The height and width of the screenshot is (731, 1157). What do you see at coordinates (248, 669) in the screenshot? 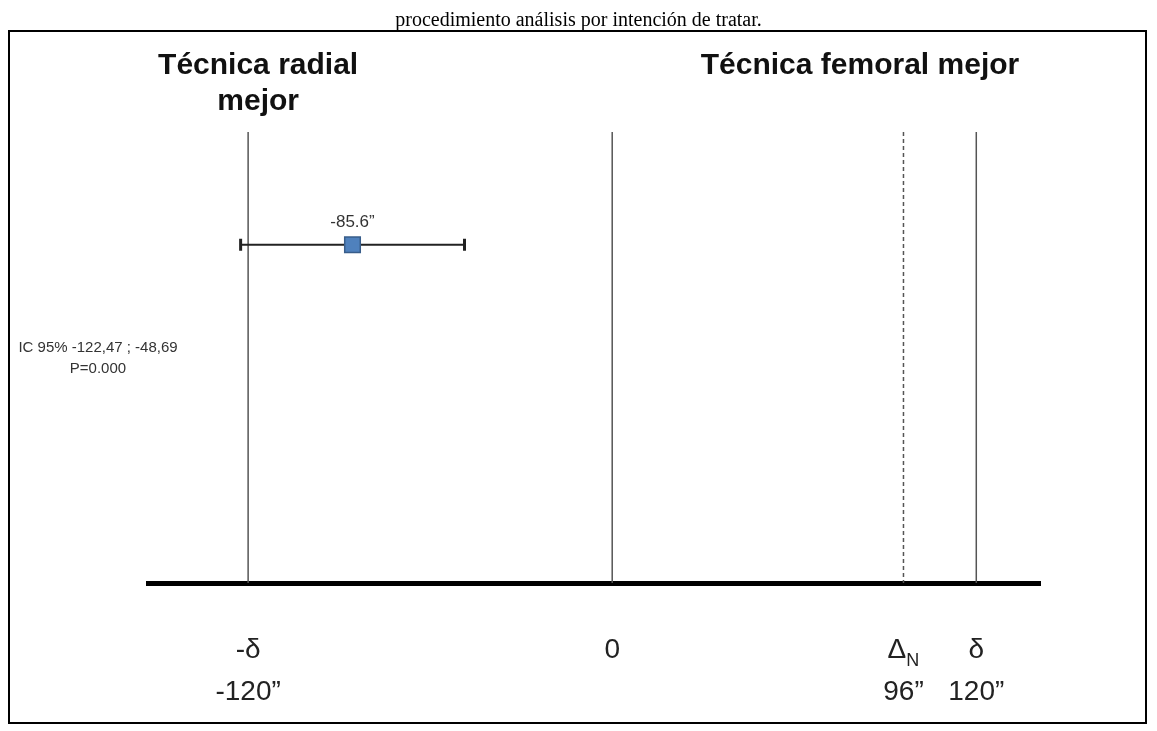
I see `x-tick-label: -δ -120”` at bounding box center [248, 669].